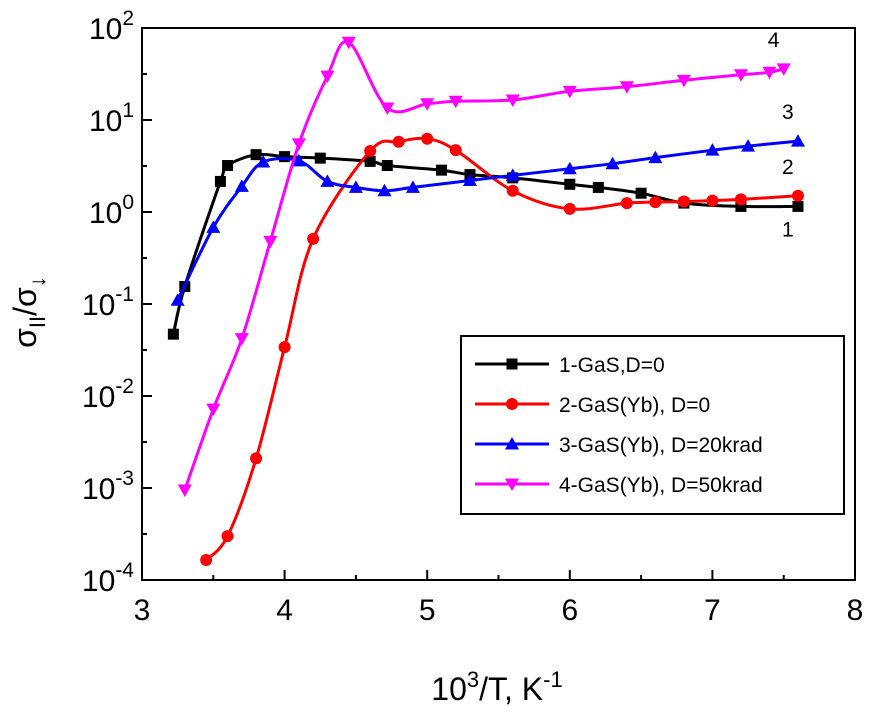  I want to click on curve-label-1: 1, so click(788, 229).